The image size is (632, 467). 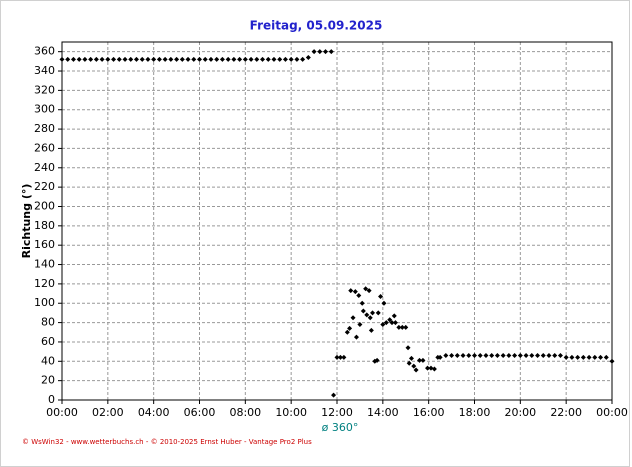 What do you see at coordinates (48, 341) in the screenshot?
I see `y-tick-label: 60` at bounding box center [48, 341].